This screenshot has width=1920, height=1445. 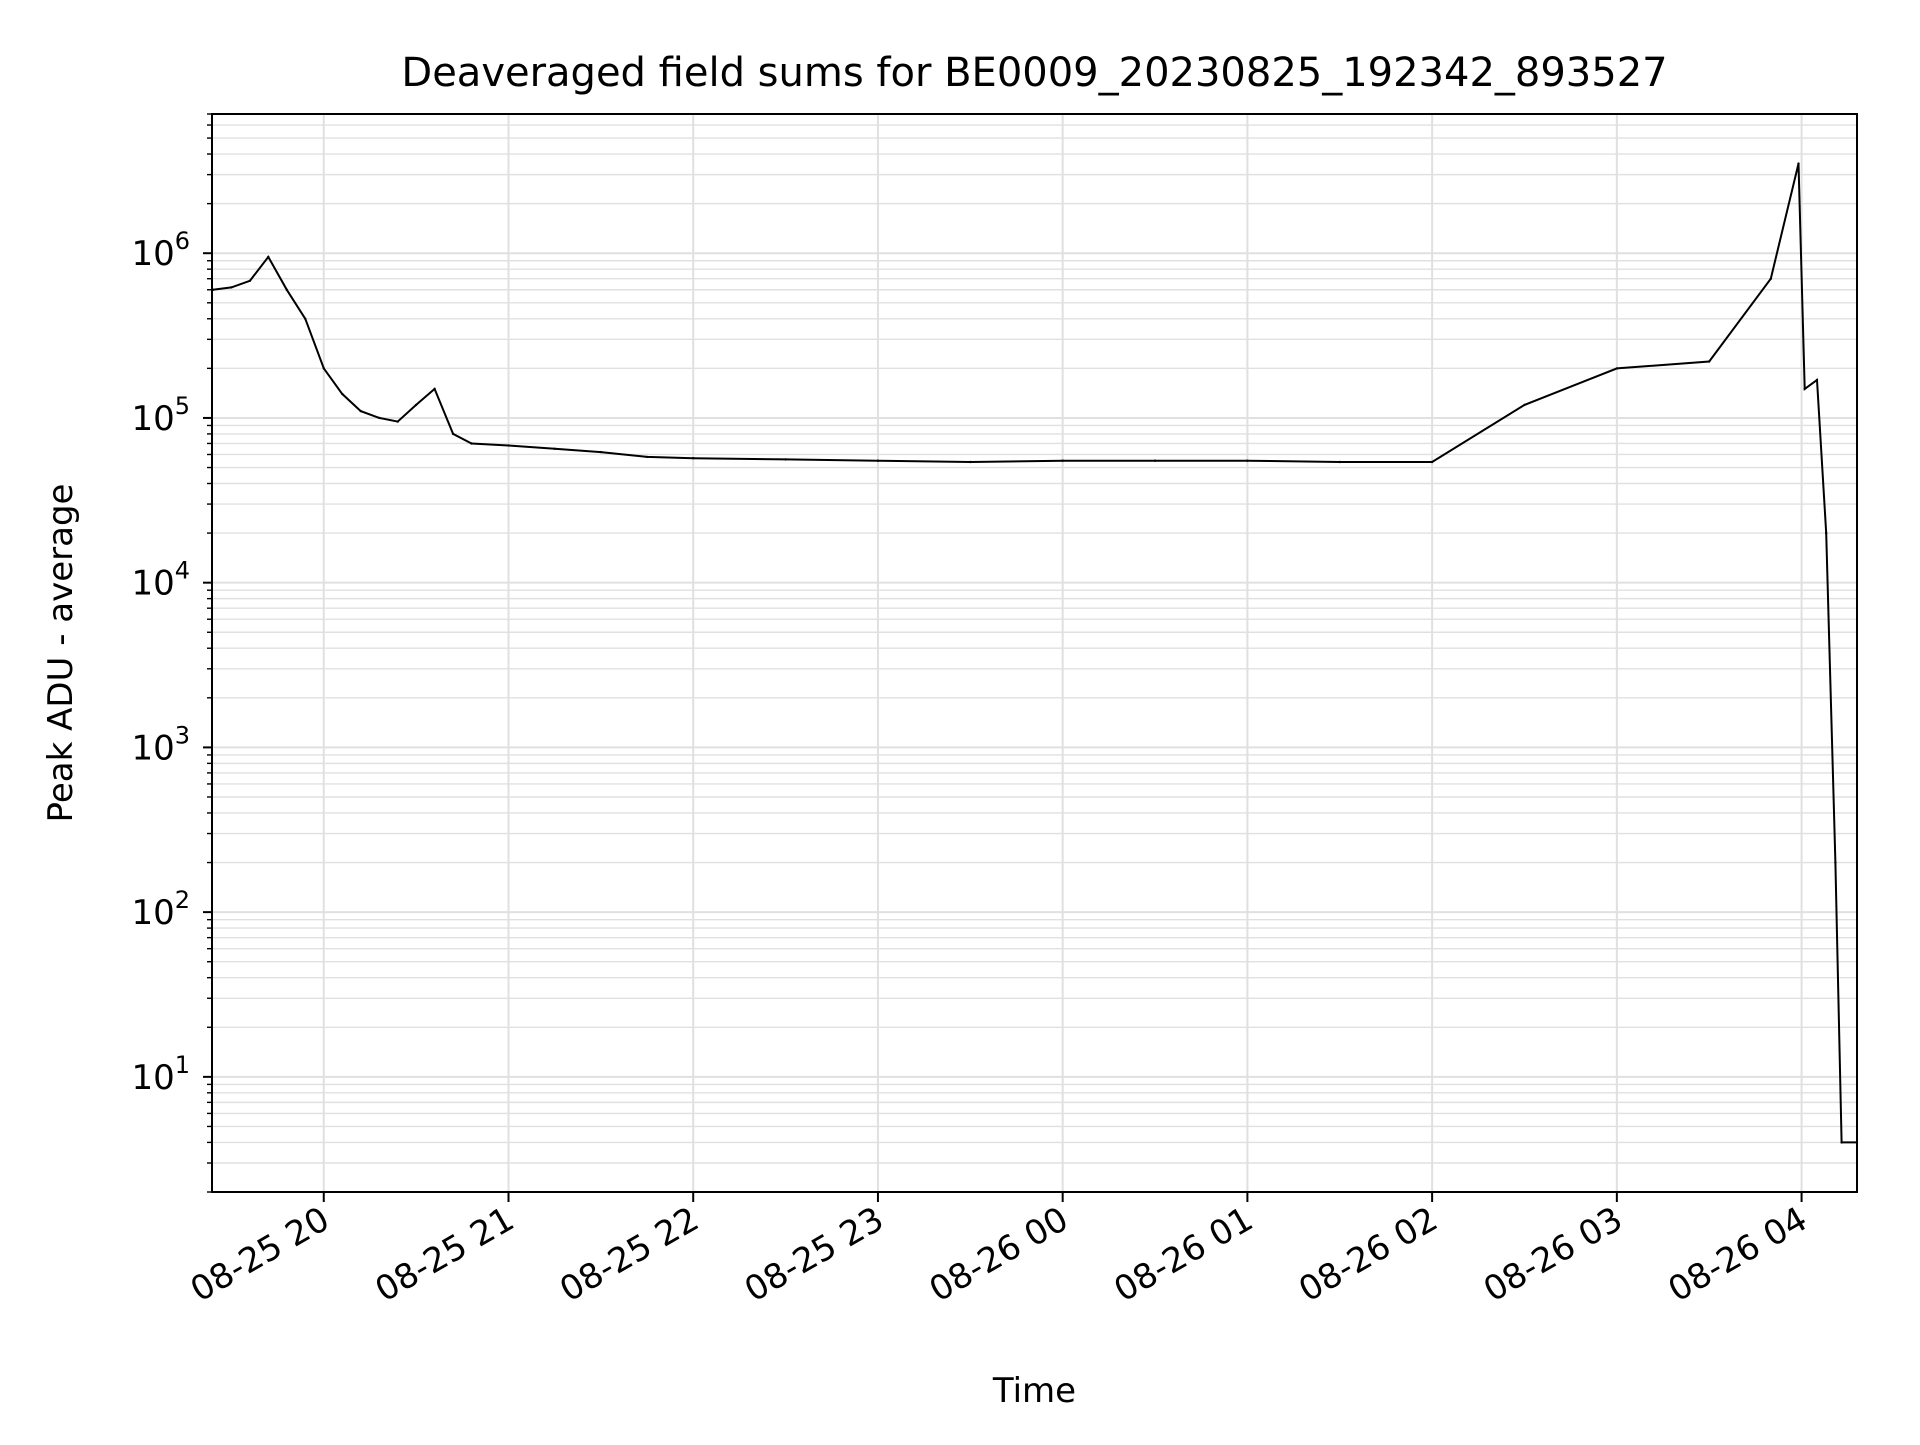 What do you see at coordinates (182, 1065) in the screenshot?
I see `y-tick-label-exponent: 1` at bounding box center [182, 1065].